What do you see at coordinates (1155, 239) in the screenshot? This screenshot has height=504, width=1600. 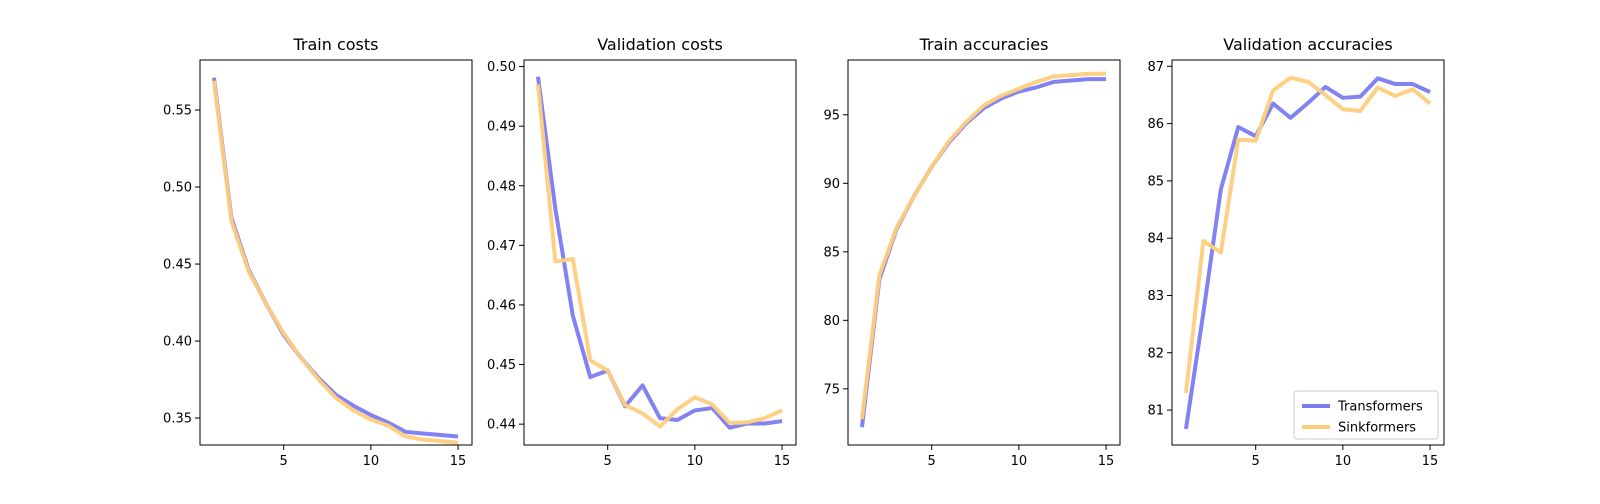 I see `y-tick-label: 84` at bounding box center [1155, 239].